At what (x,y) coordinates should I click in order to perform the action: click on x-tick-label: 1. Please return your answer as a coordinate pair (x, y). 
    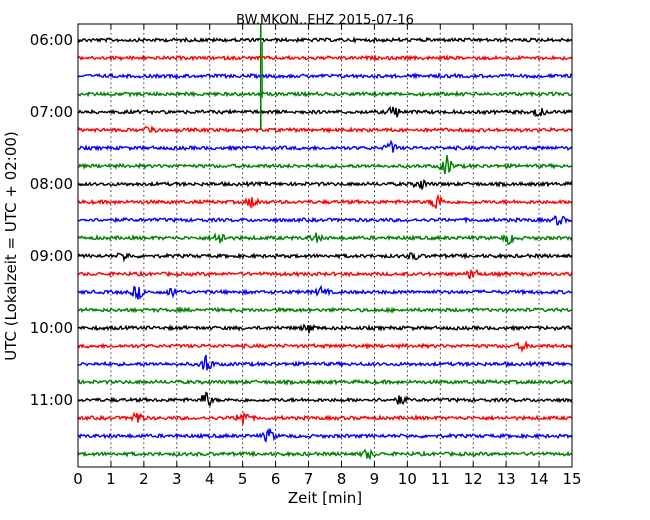
    Looking at the image, I should click on (111, 479).